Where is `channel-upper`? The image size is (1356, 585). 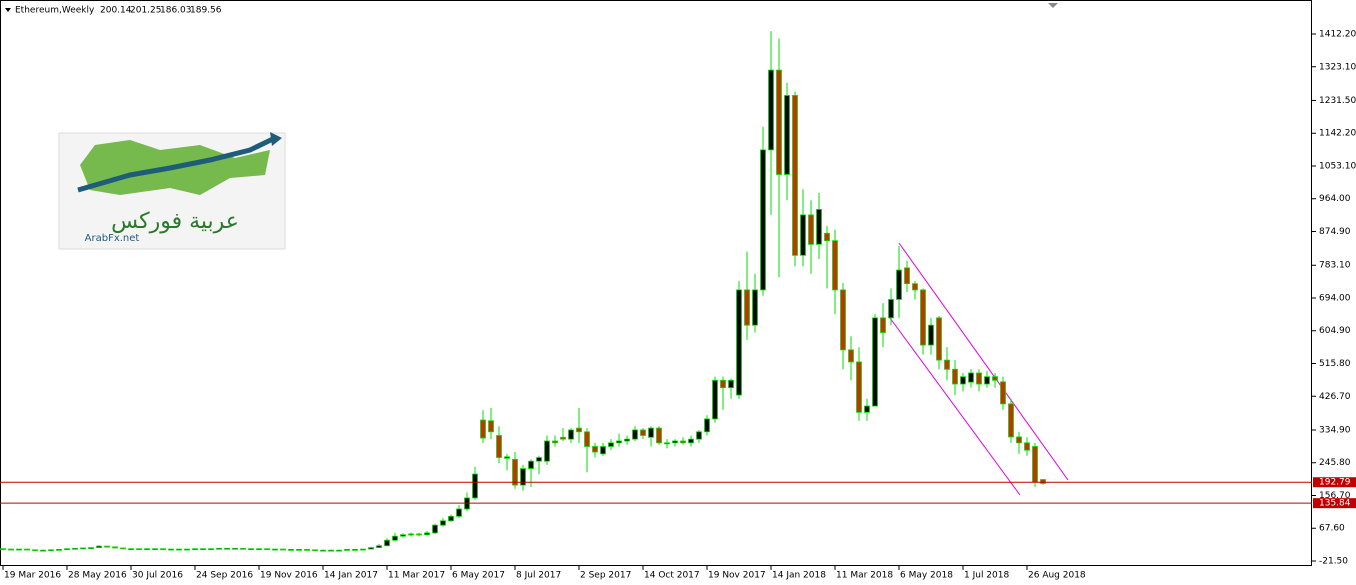
channel-upper is located at coordinates (983, 361).